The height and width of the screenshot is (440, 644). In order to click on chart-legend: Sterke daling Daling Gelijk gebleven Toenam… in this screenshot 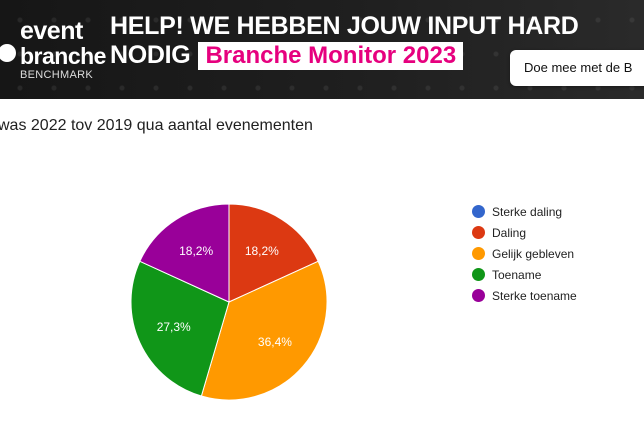, I will do `click(524, 253)`.